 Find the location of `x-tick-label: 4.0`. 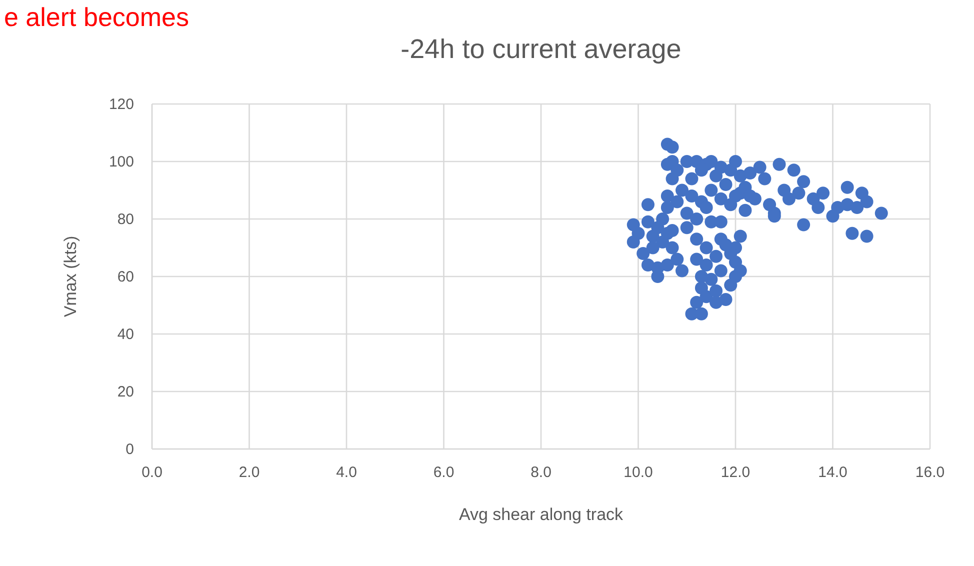

x-tick-label: 4.0 is located at coordinates (346, 472).